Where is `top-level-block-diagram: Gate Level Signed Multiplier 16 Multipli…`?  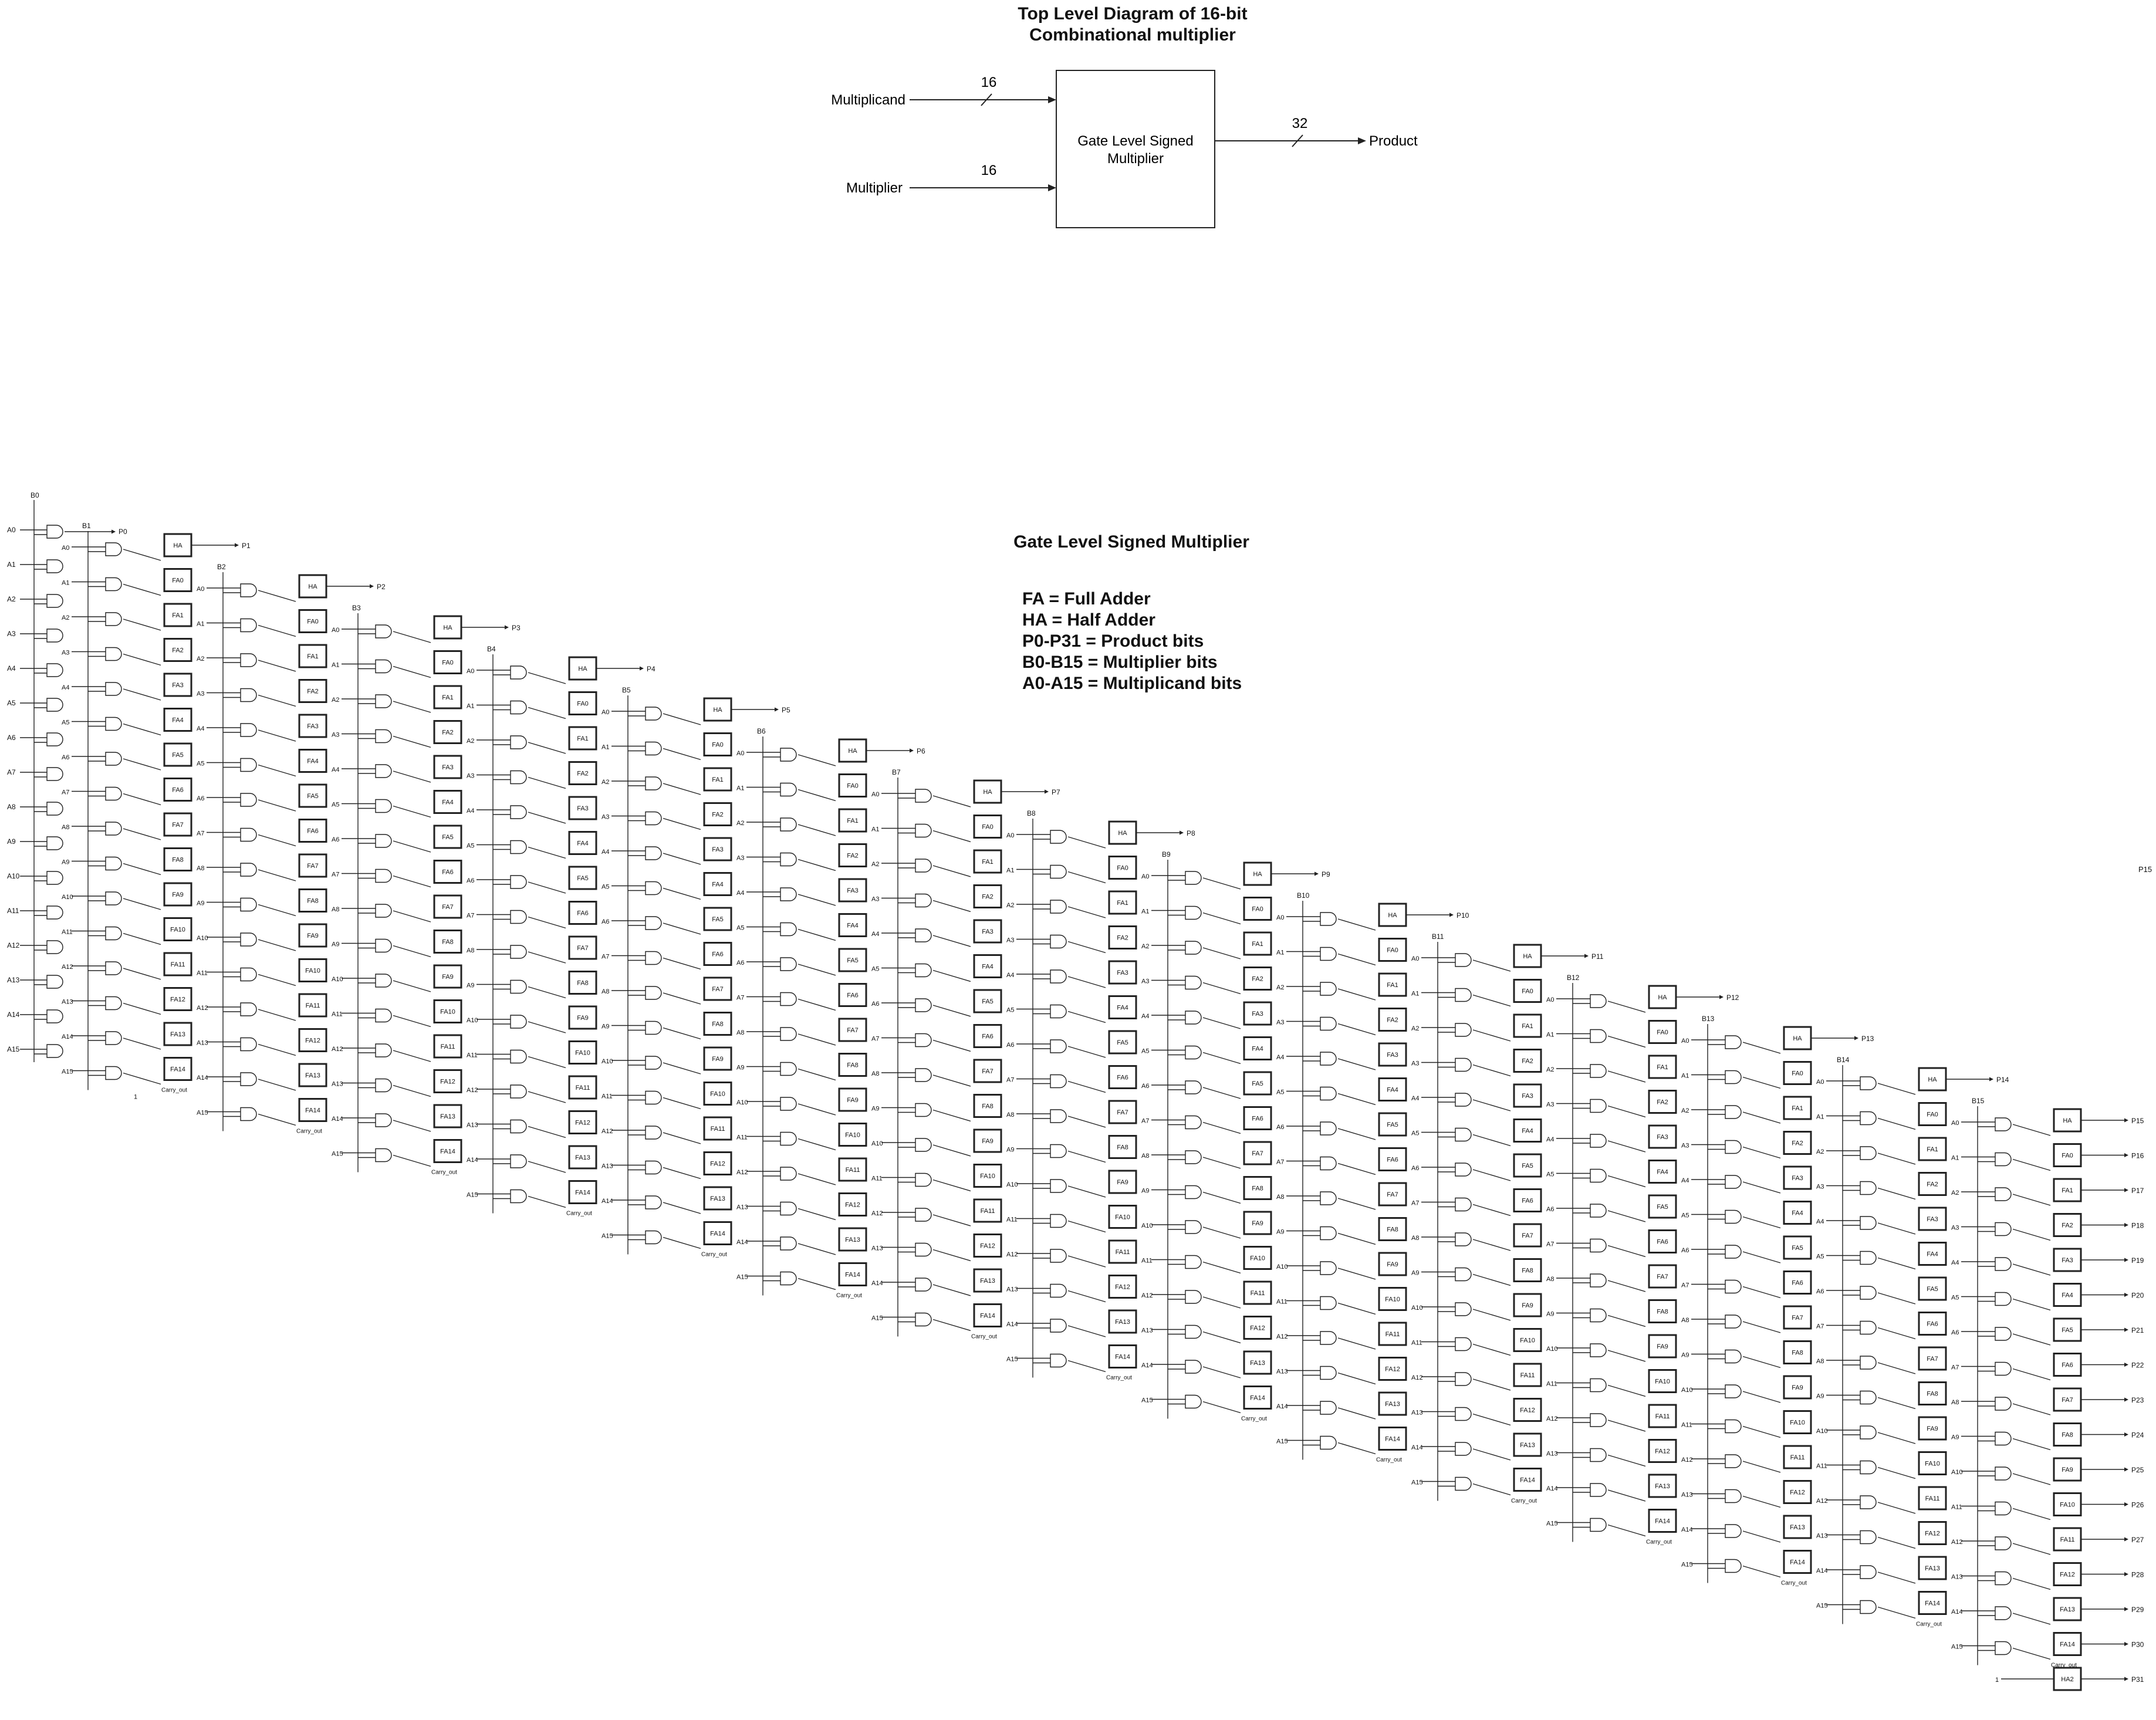
top-level-block-diagram: Gate Level Signed Multiplier 16 Multipli… is located at coordinates (1124, 149).